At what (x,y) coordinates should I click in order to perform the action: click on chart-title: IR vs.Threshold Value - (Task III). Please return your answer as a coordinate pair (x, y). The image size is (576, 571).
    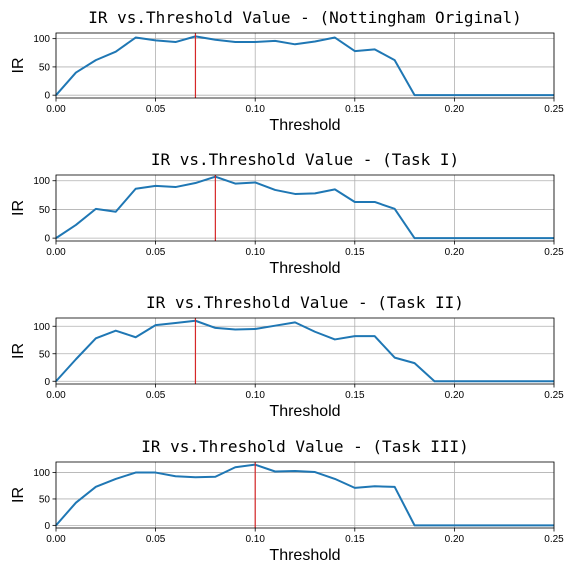
    Looking at the image, I should click on (305, 446).